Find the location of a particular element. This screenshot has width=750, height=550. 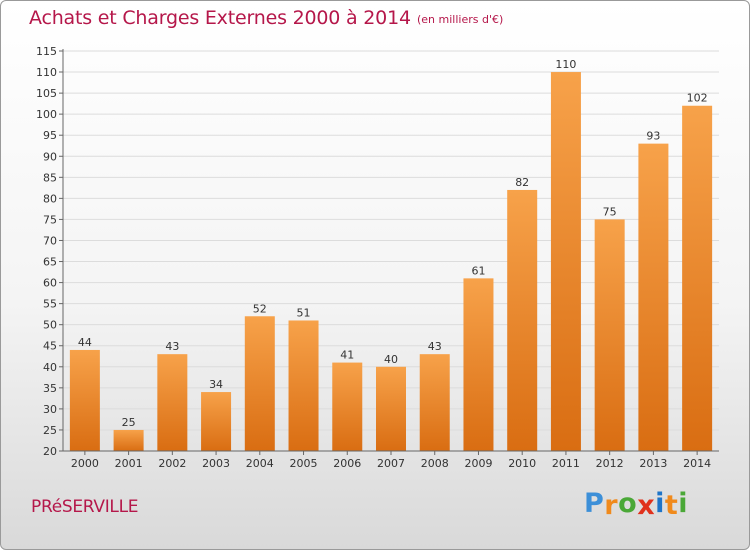

y-tick-label: 75 is located at coordinates (50, 219).